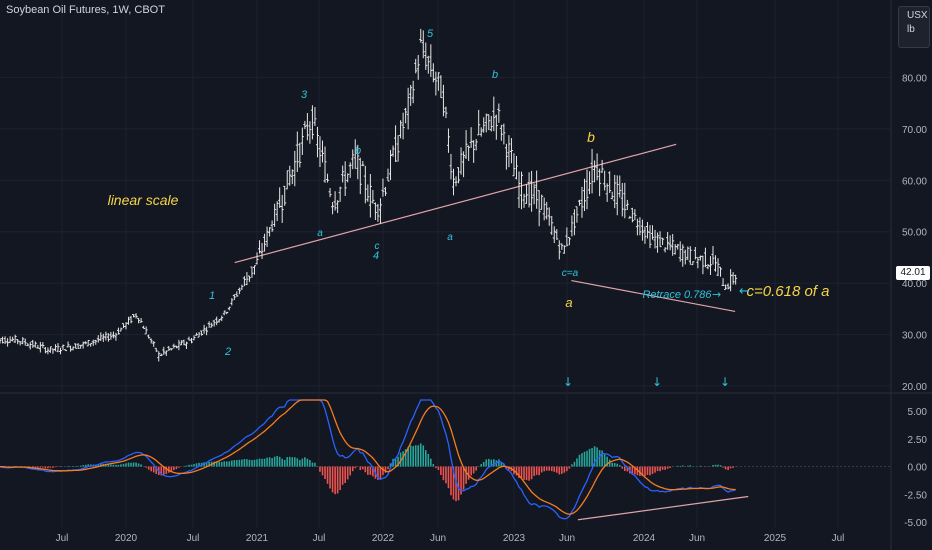 The image size is (932, 550). Describe the element at coordinates (430, 34) in the screenshot. I see `annotation-label: 5` at that location.